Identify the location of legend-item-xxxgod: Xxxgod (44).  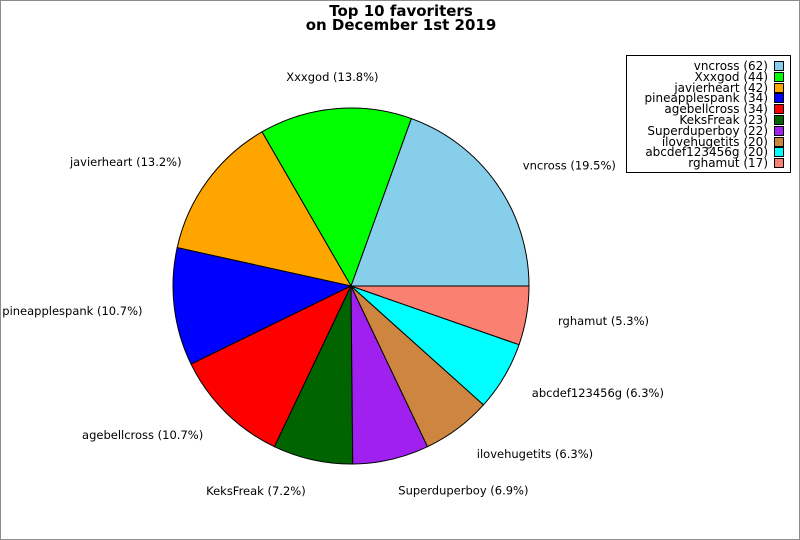
(739, 77).